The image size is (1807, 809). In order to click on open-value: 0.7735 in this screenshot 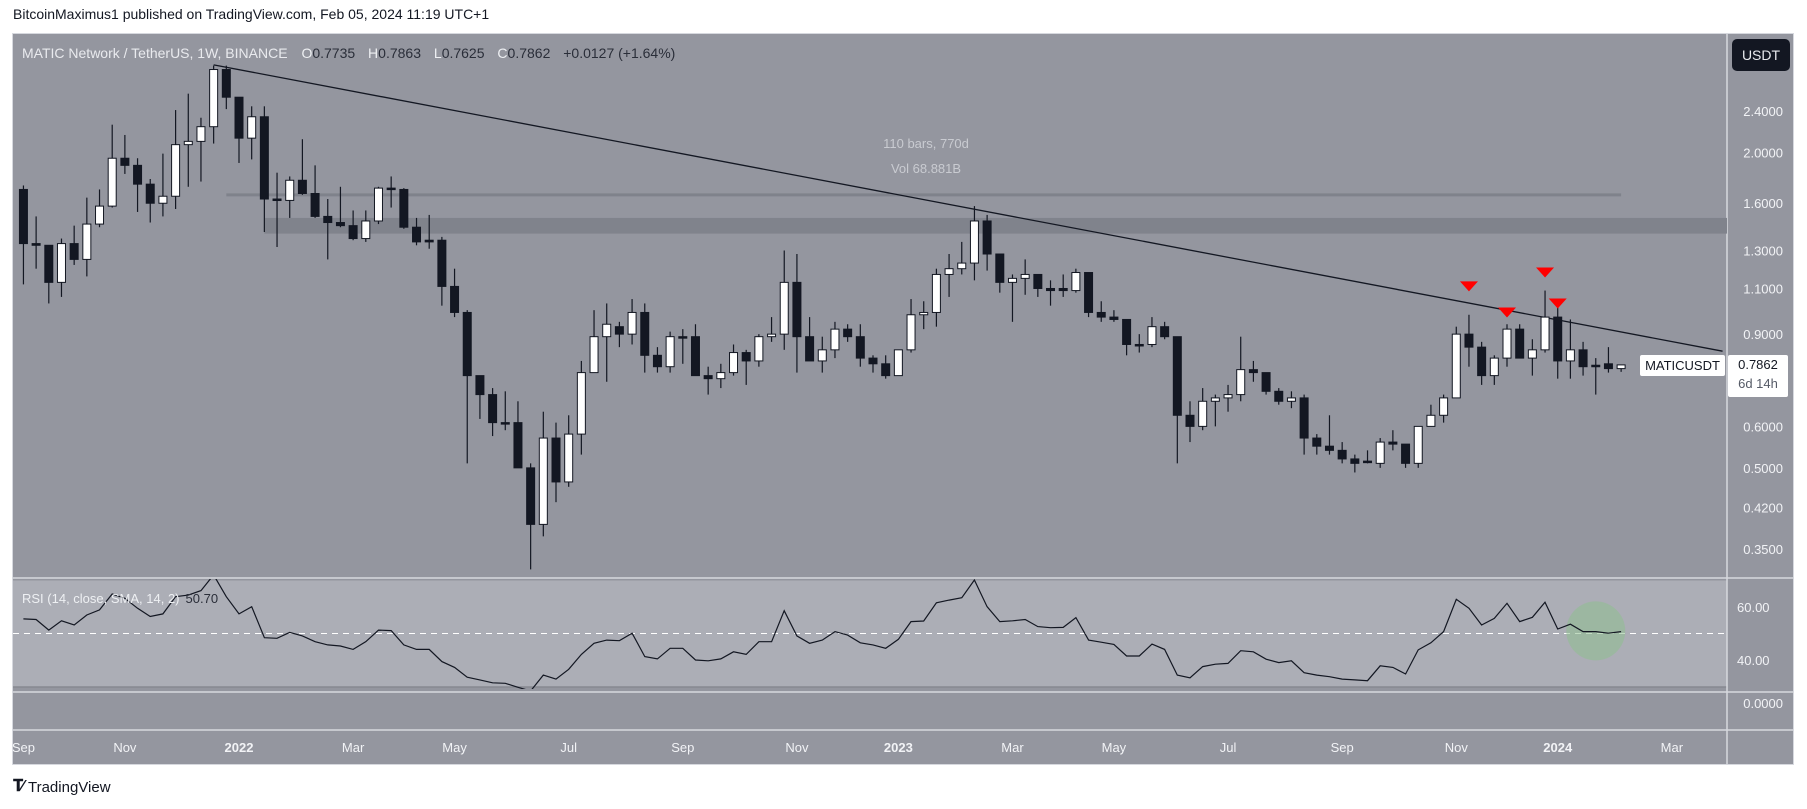, I will do `click(334, 53)`.